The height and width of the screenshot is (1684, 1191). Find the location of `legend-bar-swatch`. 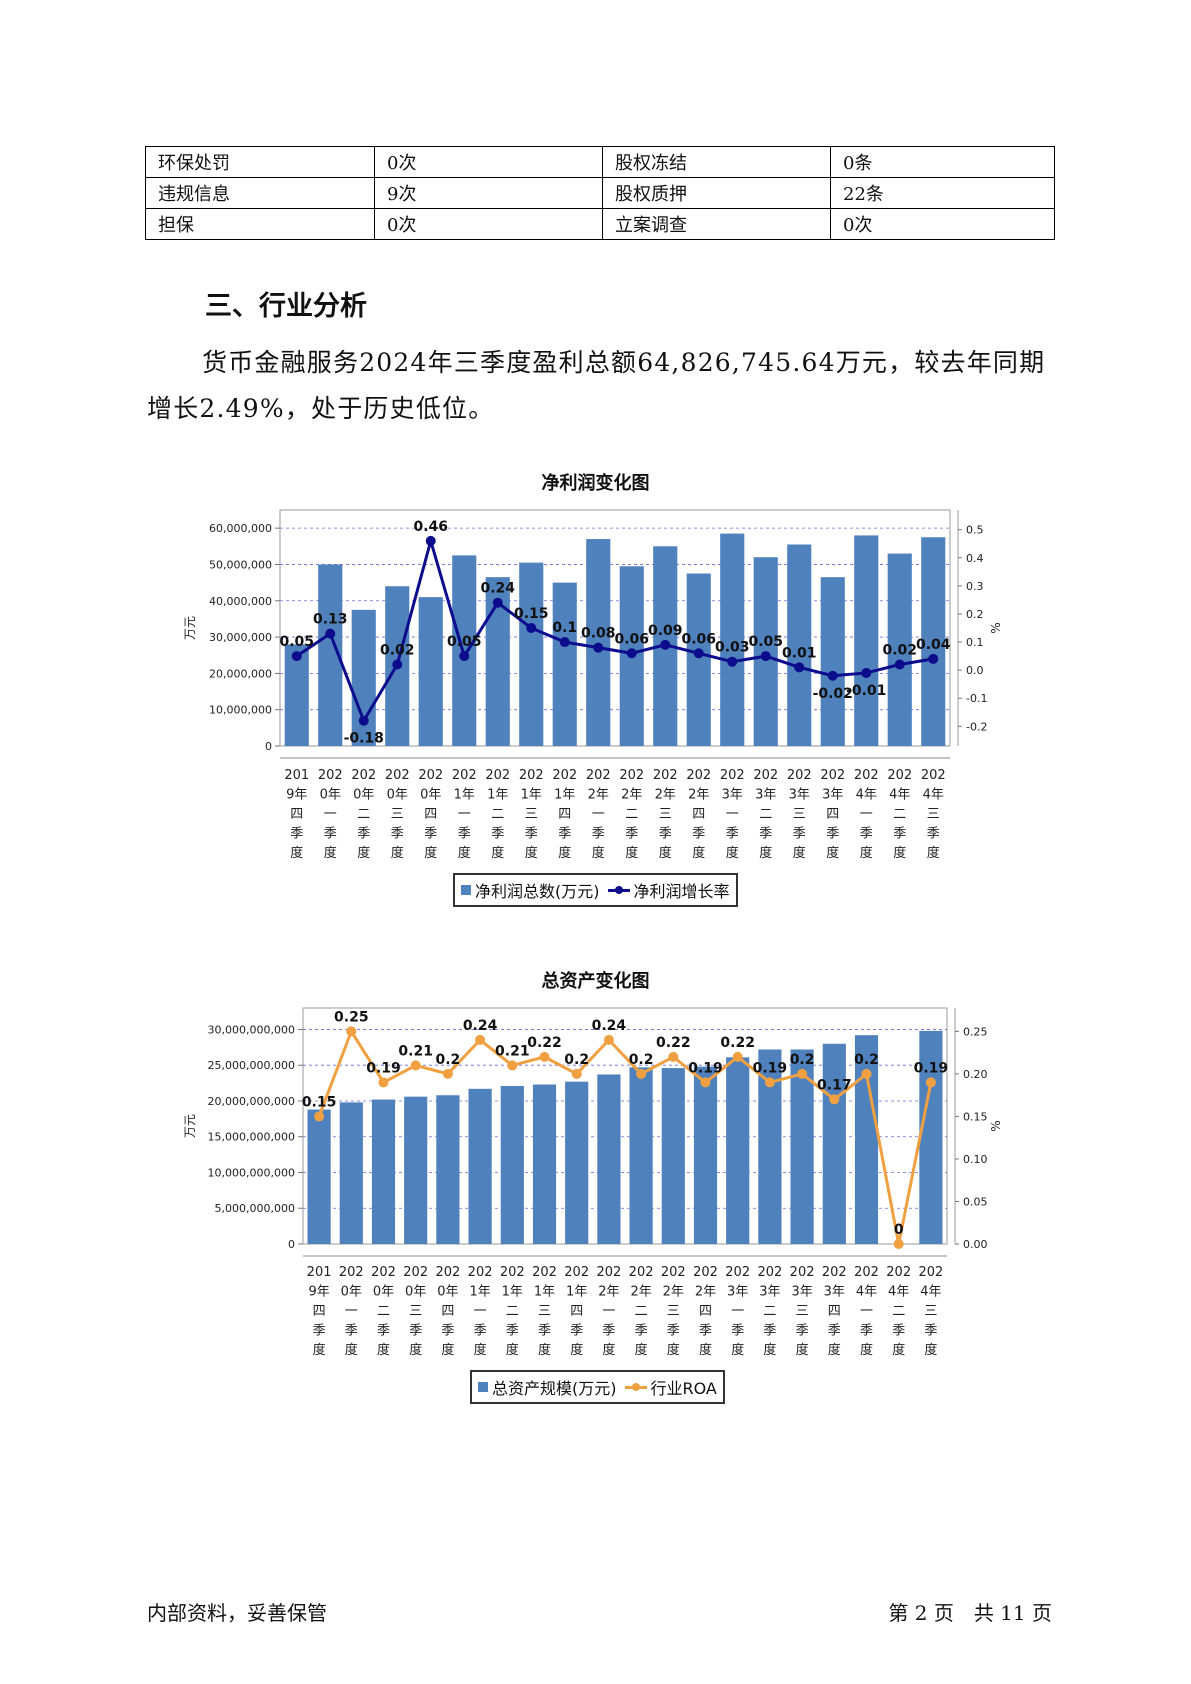

legend-bar-swatch is located at coordinates (466, 890).